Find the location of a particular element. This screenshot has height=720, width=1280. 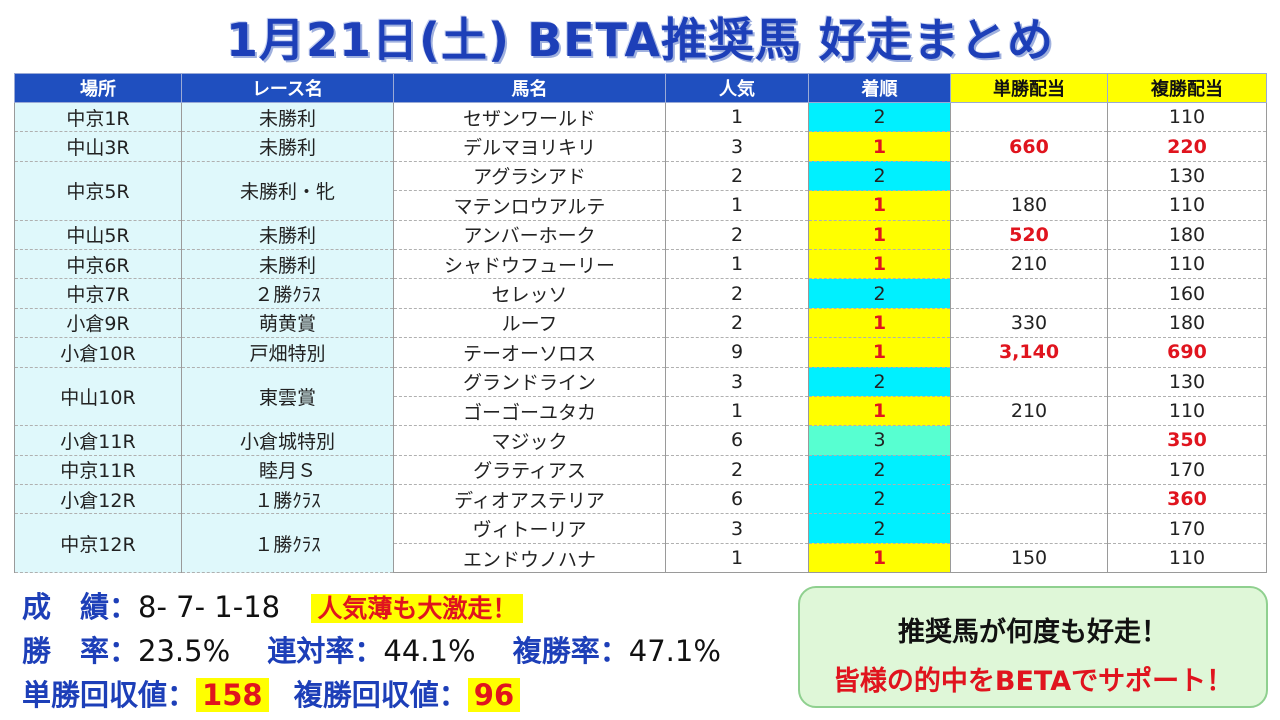

table-row: エンドウノハナ 1 1 150 110 is located at coordinates (641, 558).